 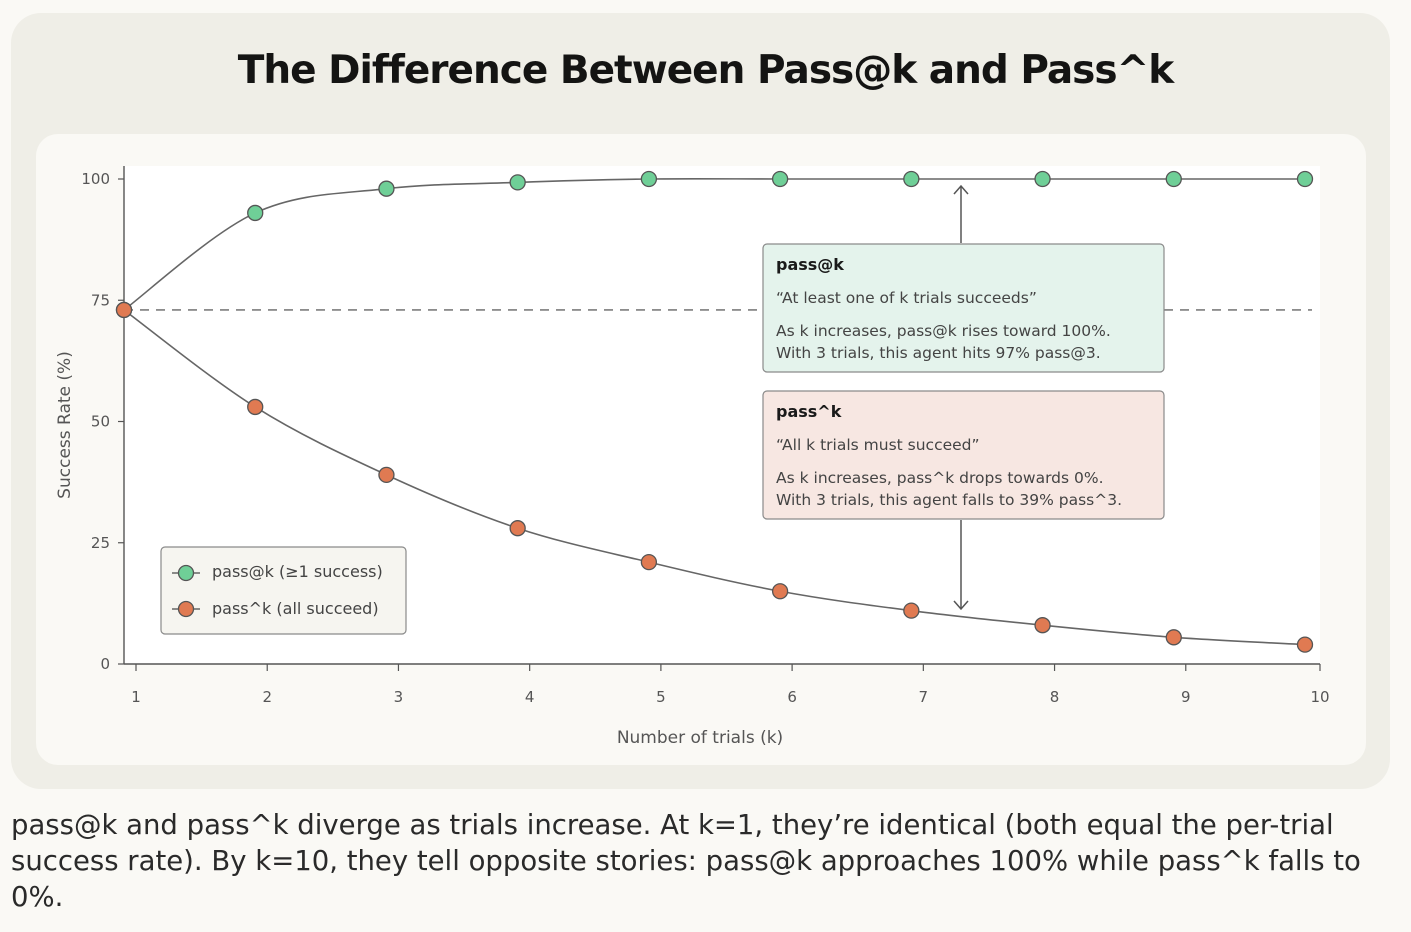 I want to click on x-tick-label: 8, so click(x=1055, y=697).